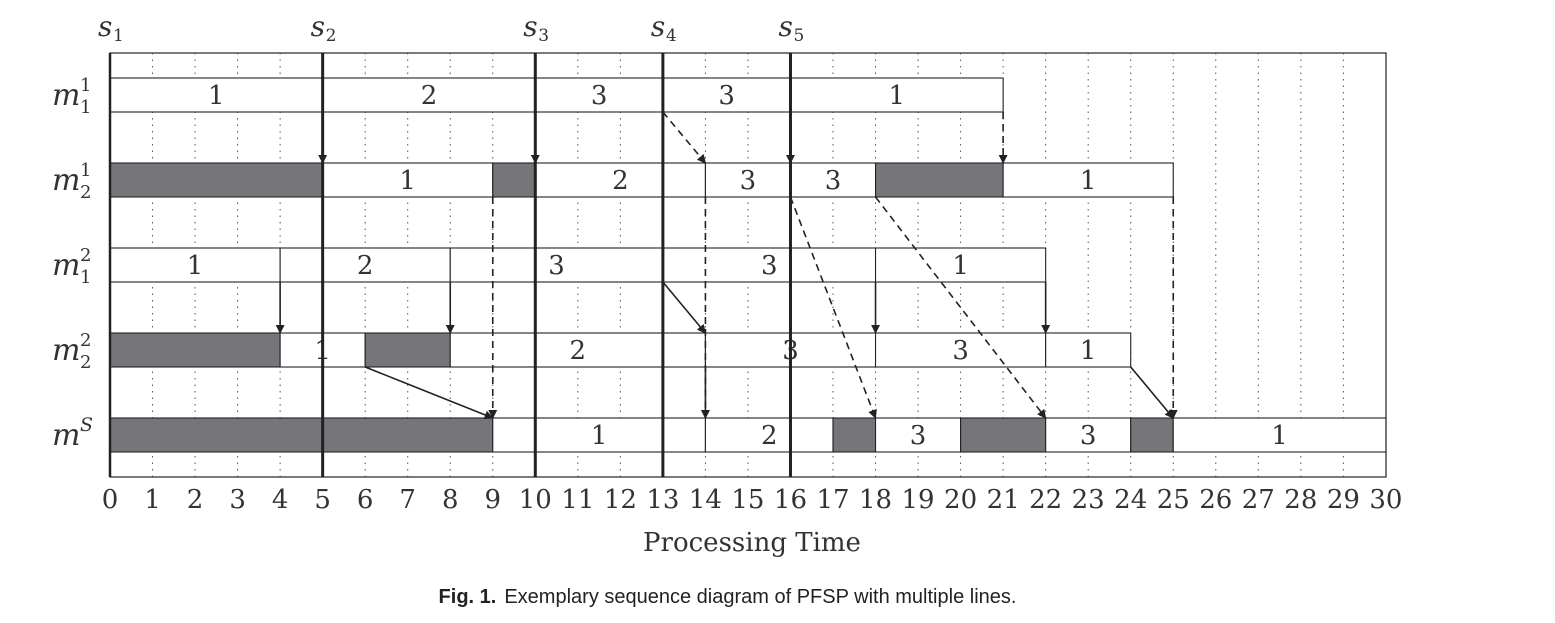  Describe the element at coordinates (1088, 500) in the screenshot. I see `x-tick-label: 23` at that location.